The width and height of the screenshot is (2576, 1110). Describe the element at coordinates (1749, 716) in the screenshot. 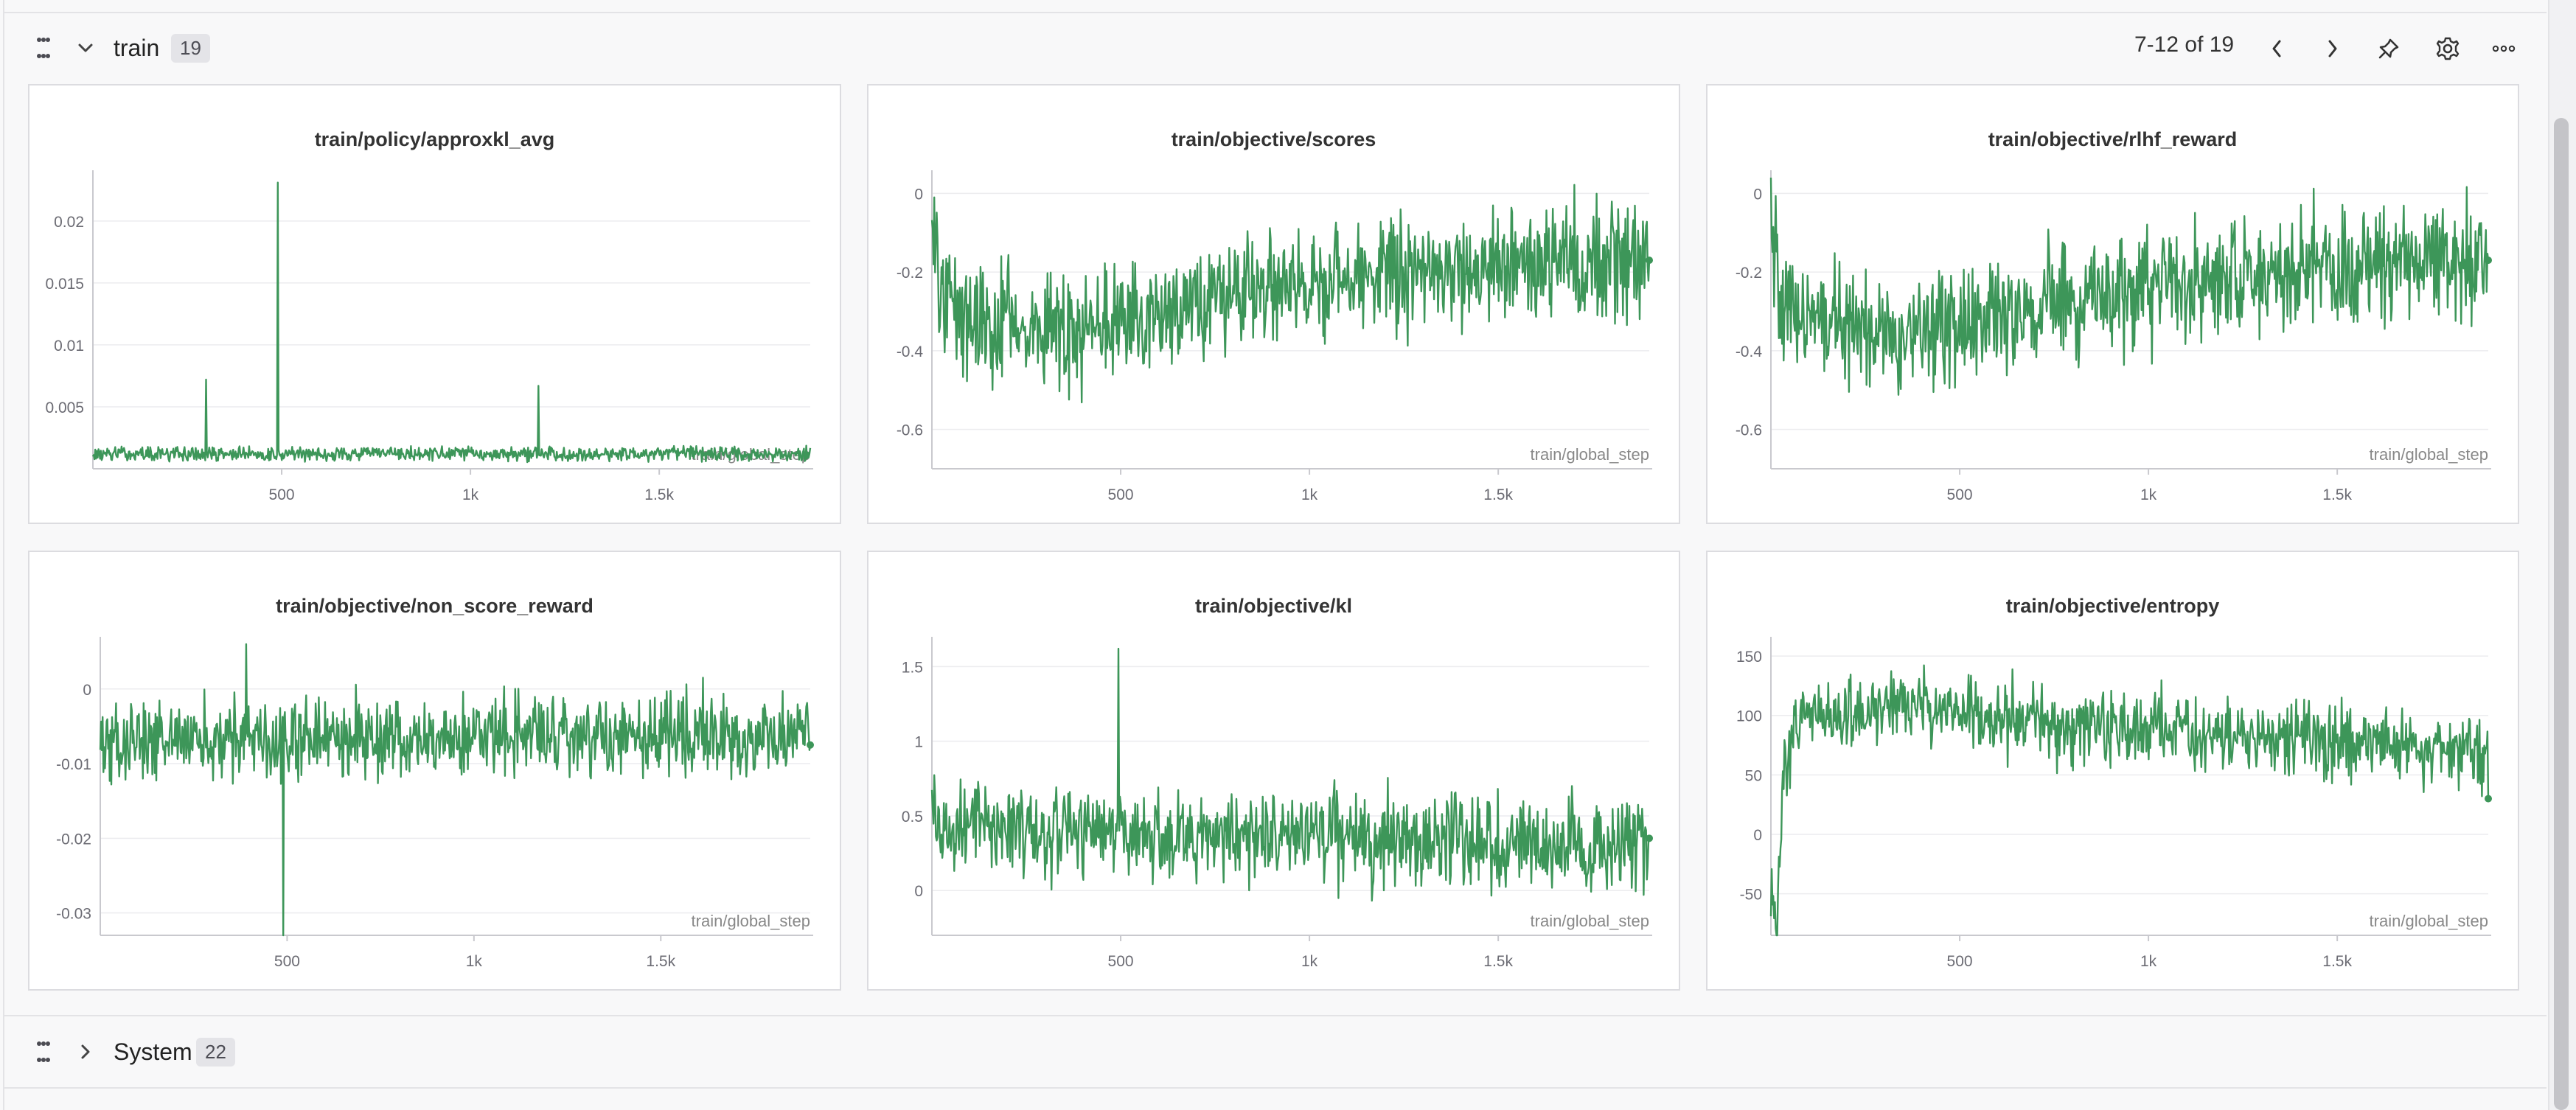

I see `y-tick-label: 100` at that location.